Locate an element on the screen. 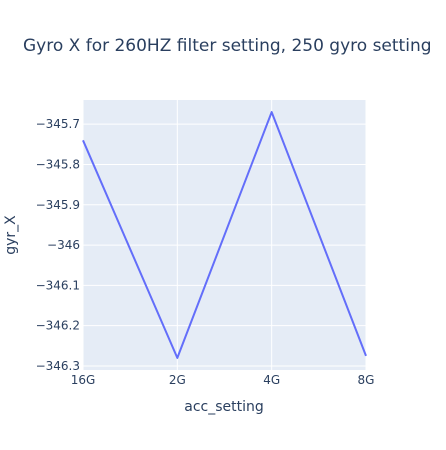 The width and height of the screenshot is (446, 450). x-tick-label: 2G is located at coordinates (177, 380).